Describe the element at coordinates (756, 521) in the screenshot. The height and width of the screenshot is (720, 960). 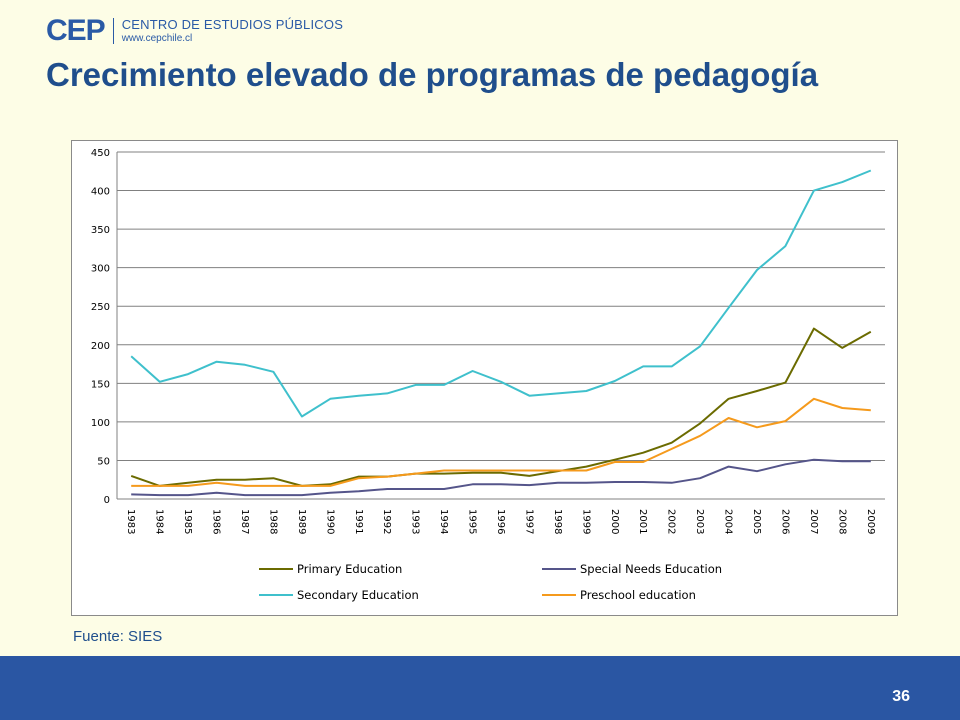
I see `x-tick-label: 2005` at that location.